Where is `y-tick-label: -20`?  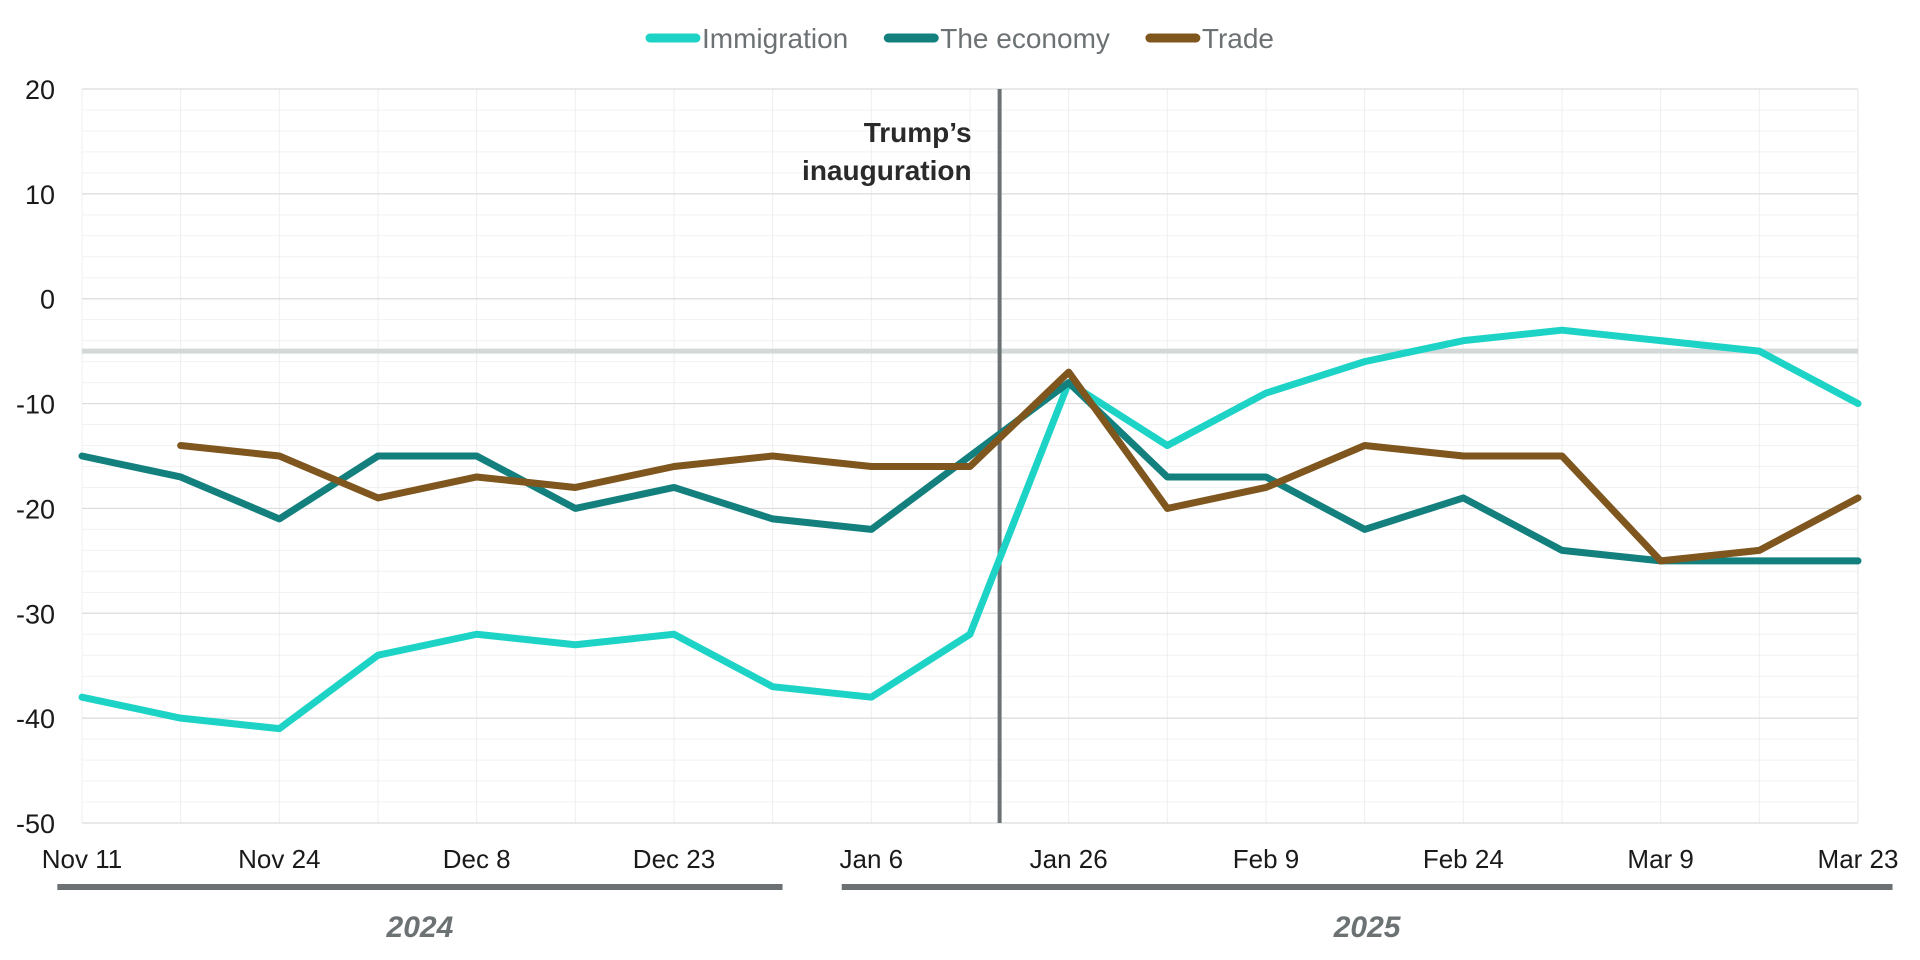
y-tick-label: -20 is located at coordinates (35, 509).